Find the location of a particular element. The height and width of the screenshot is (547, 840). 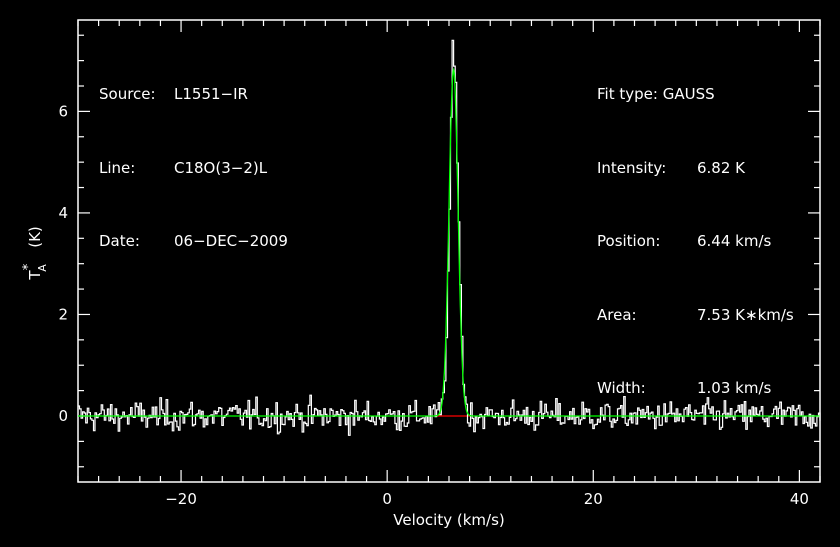

date-value: 06−DEC−2009 is located at coordinates (231, 241).